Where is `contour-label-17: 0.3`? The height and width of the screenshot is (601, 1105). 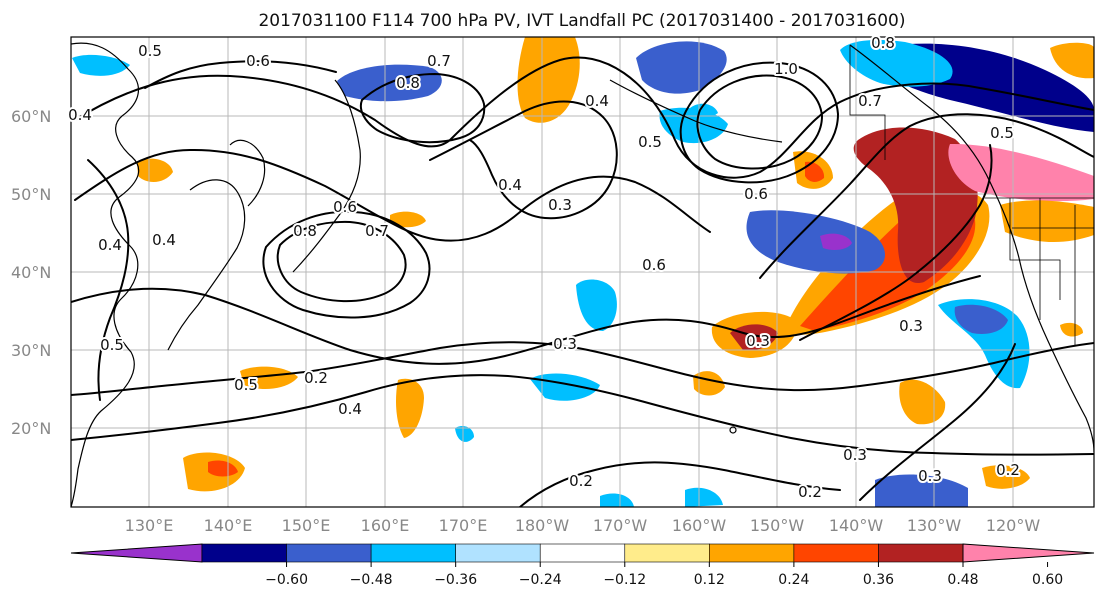 contour-label-17: 0.3 is located at coordinates (565, 344).